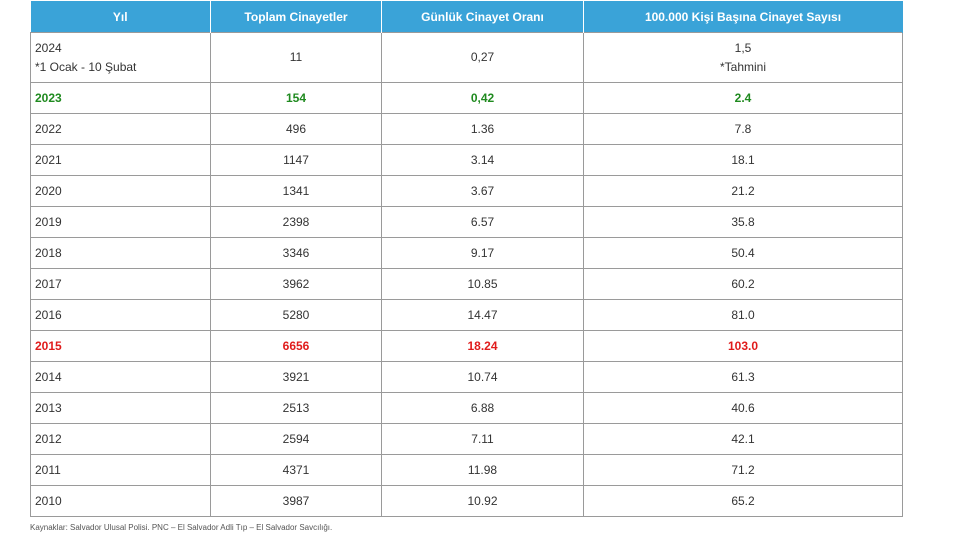 This screenshot has width=958, height=544. What do you see at coordinates (120, 98) in the screenshot?
I see `cell-year: 2023` at bounding box center [120, 98].